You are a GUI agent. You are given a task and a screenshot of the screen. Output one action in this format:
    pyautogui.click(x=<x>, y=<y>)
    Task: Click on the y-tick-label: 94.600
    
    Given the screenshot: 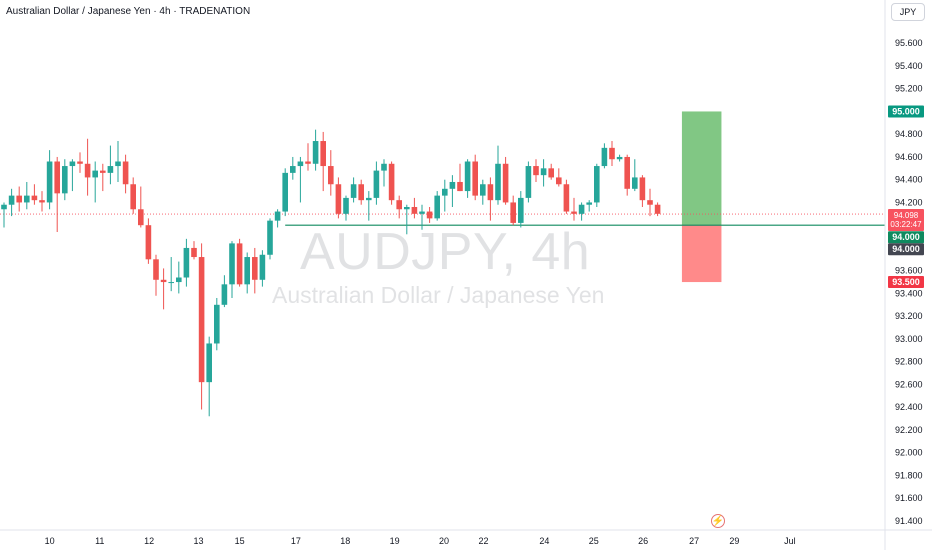 What is the action you would take?
    pyautogui.click(x=909, y=157)
    